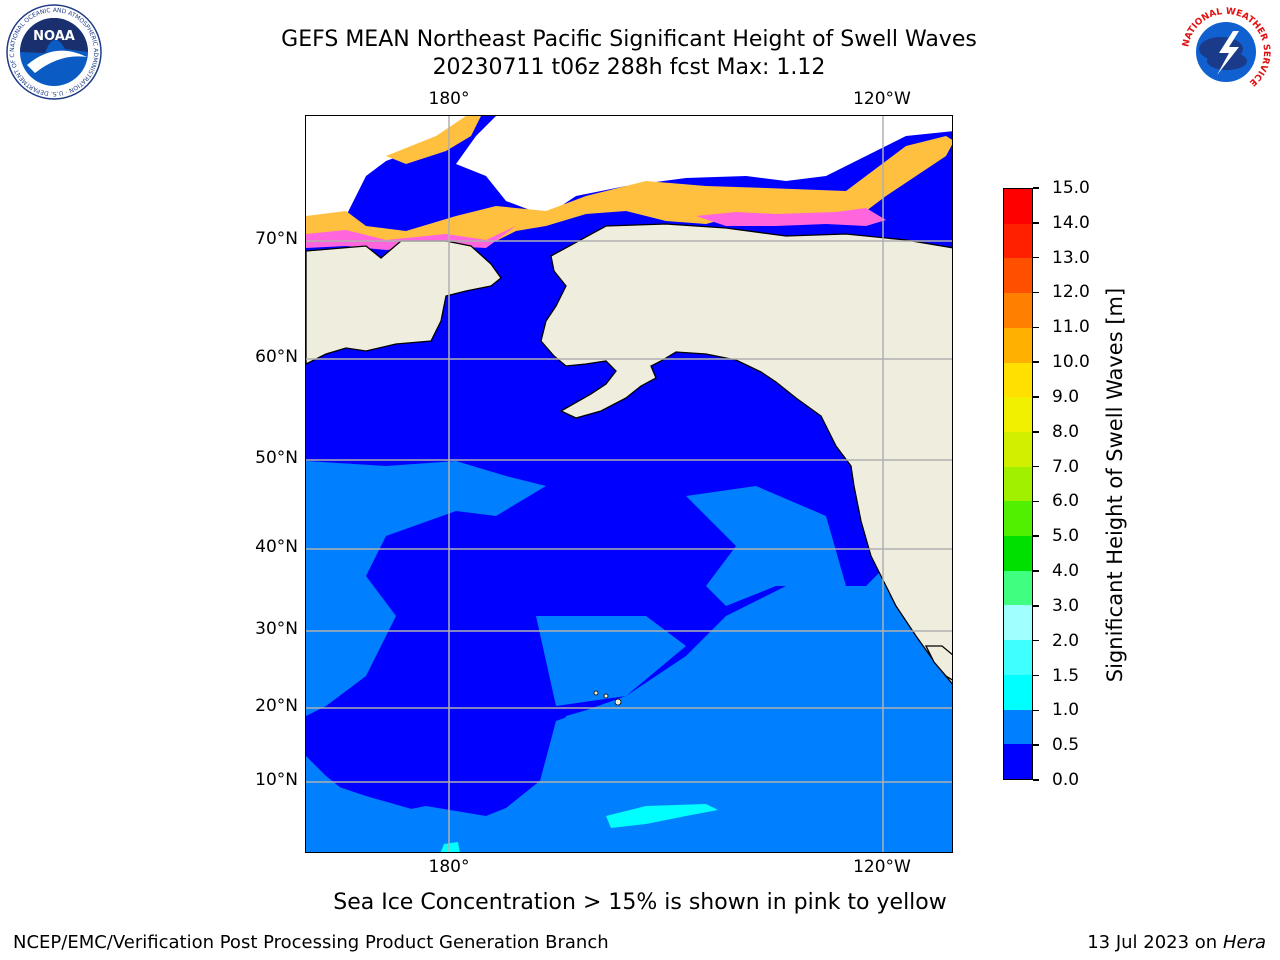 Image resolution: width=1280 pixels, height=960 pixels. What do you see at coordinates (662, 816) in the screenshot?
I see `cyan-patch-south` at bounding box center [662, 816].